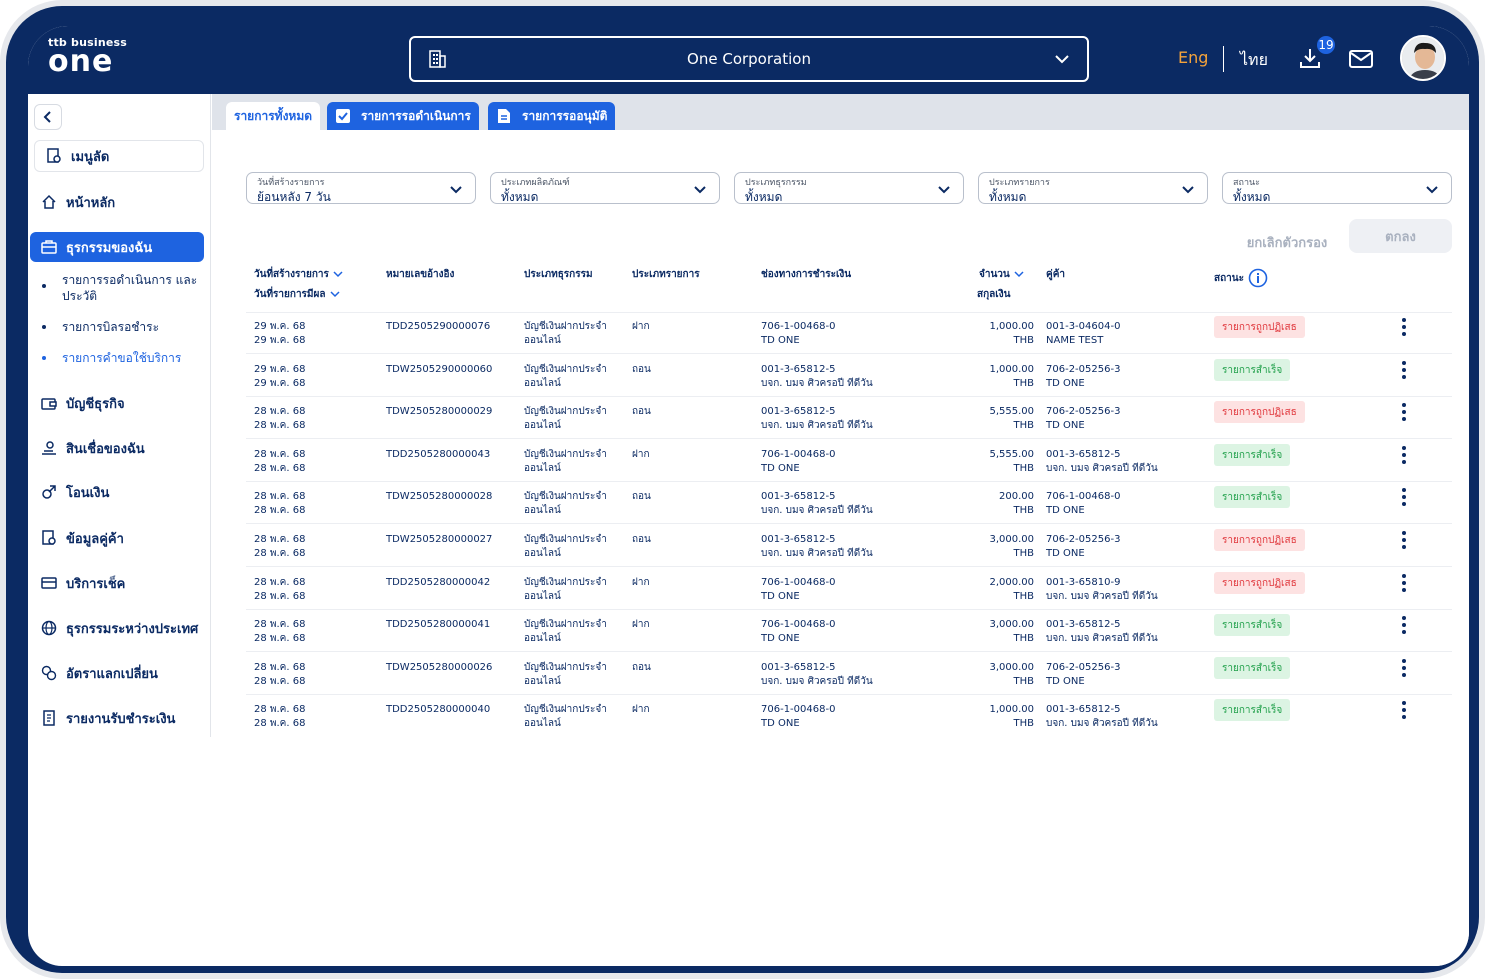 The width and height of the screenshot is (1485, 979). What do you see at coordinates (117, 202) in the screenshot?
I see `sidebar-item-home: หน้าหลัก` at bounding box center [117, 202].